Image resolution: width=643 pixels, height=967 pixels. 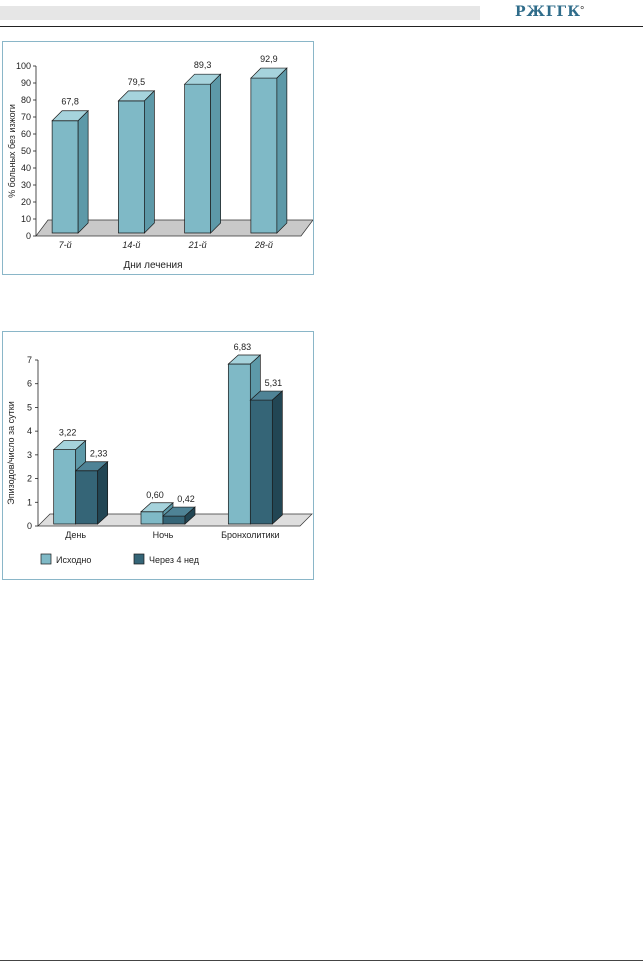 I want to click on chart2-legend-label: Через 4 нед, so click(x=174, y=560).